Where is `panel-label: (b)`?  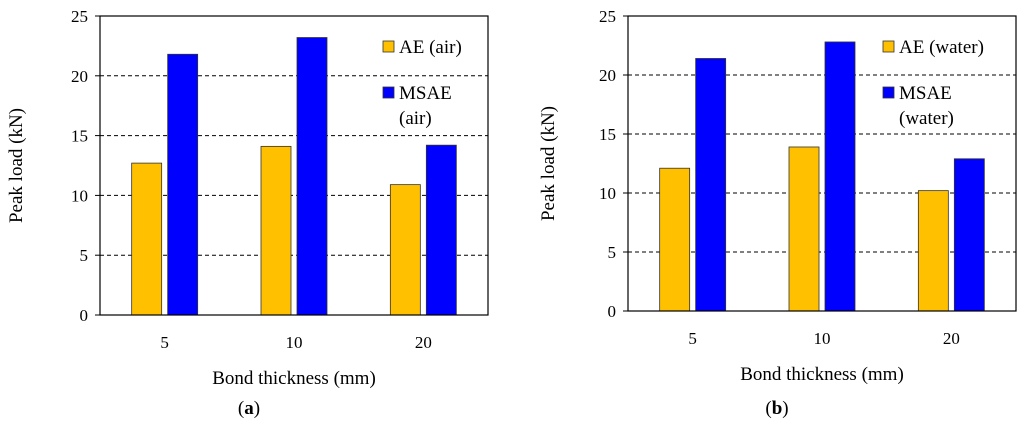 panel-label: (b) is located at coordinates (776, 408).